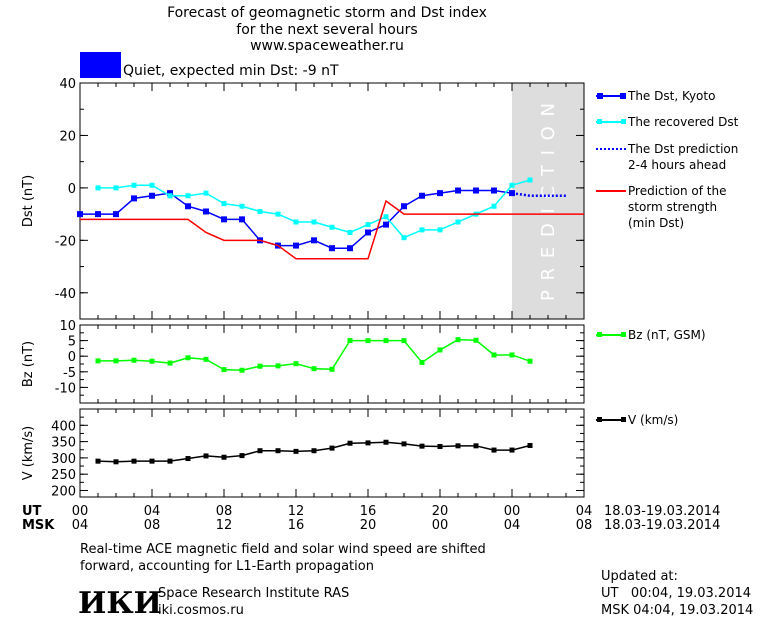 Image resolution: width=760 pixels, height=624 pixels. I want to click on title-line-3: www.spaceweather.ru, so click(327, 46).